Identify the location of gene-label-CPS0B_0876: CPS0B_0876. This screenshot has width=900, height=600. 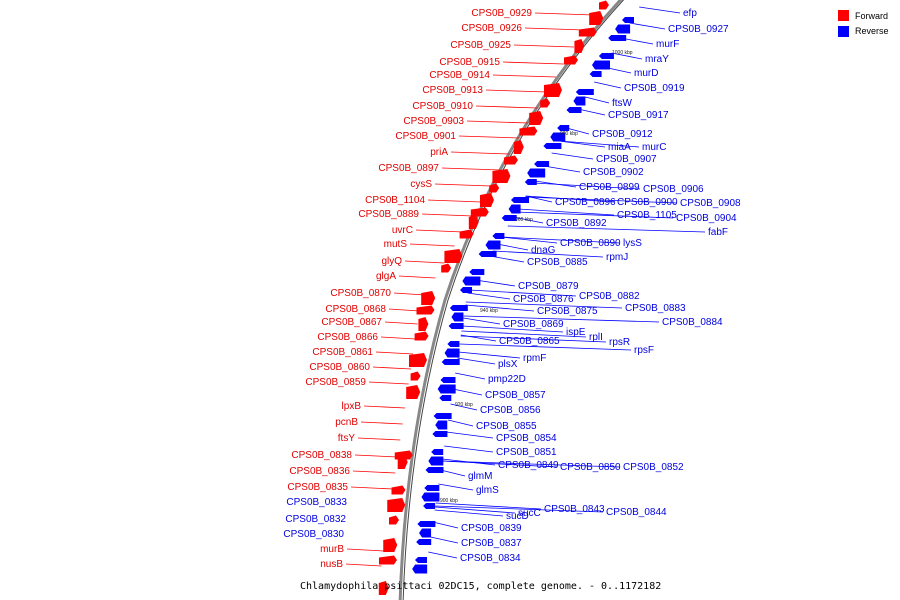
(543, 299).